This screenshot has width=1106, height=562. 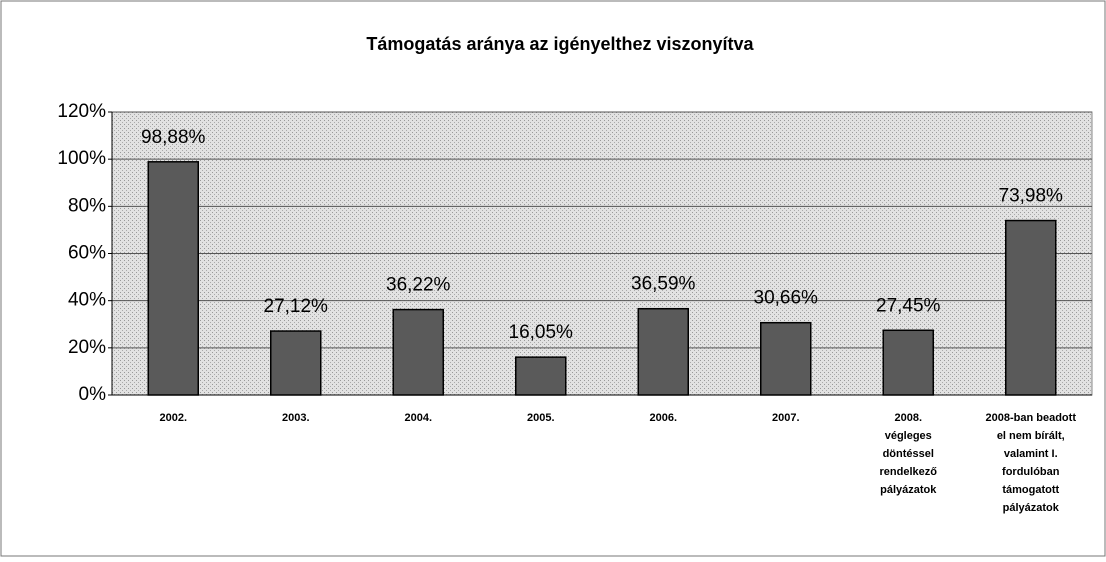 I want to click on data-label: 36,22%, so click(x=418, y=285).